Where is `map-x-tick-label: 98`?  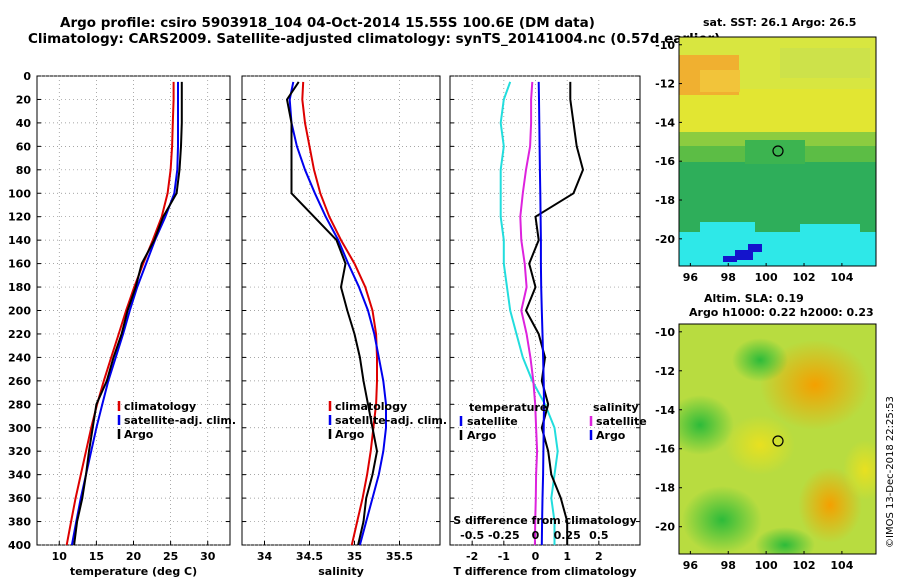
map-x-tick-label: 98 is located at coordinates (728, 277).